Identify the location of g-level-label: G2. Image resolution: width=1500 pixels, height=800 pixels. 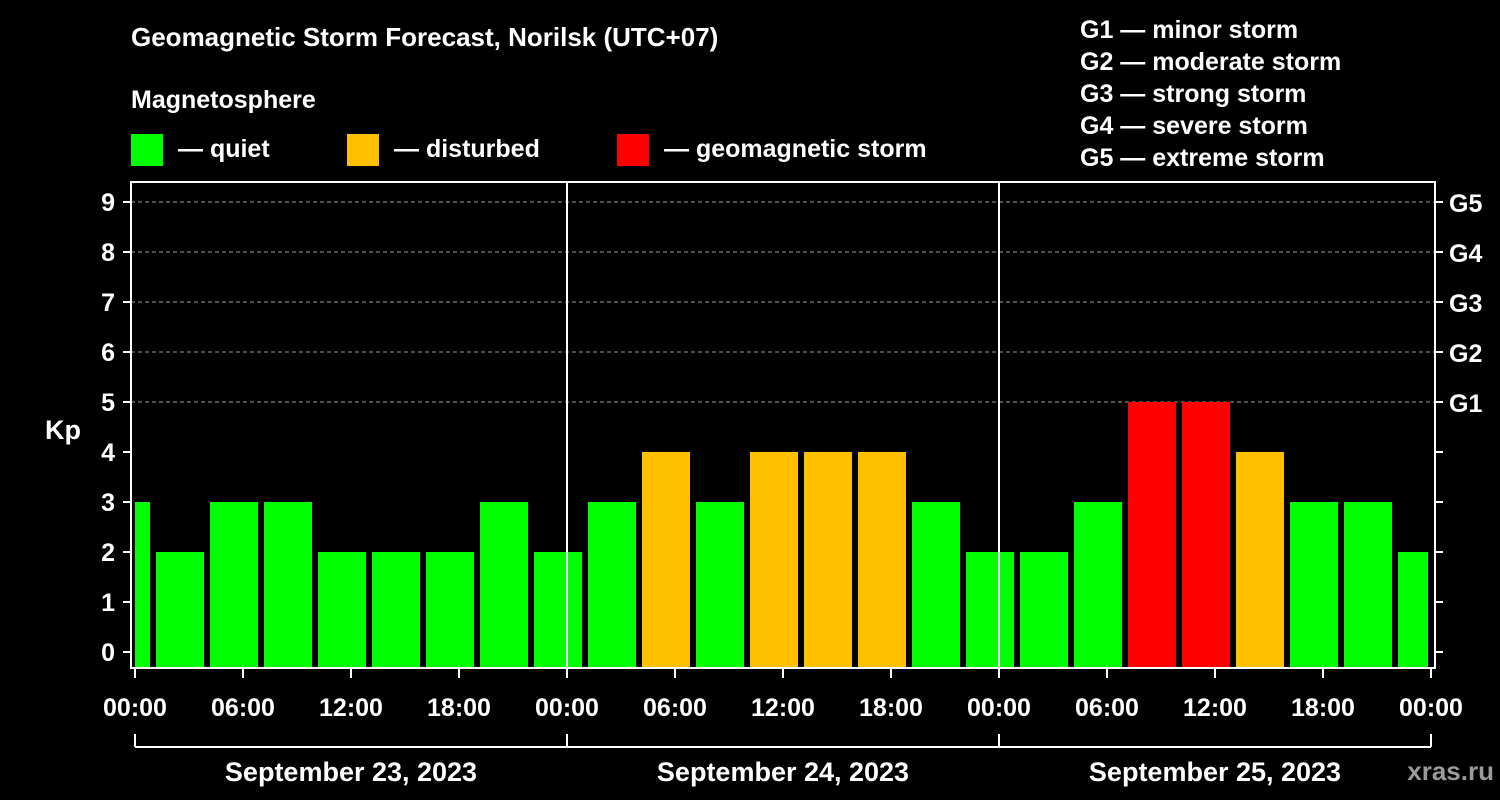
(1465, 354).